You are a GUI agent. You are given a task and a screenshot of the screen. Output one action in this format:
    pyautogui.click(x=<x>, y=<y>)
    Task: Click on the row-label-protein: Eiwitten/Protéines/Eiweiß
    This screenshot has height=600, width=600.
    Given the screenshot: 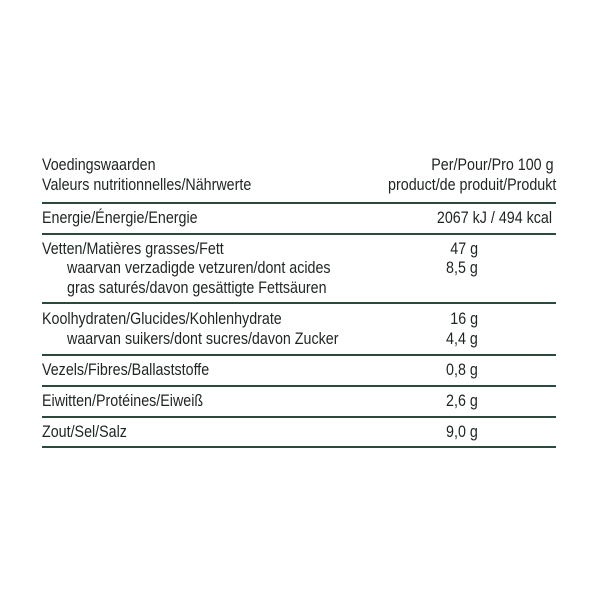 What is the action you would take?
    pyautogui.click(x=123, y=400)
    